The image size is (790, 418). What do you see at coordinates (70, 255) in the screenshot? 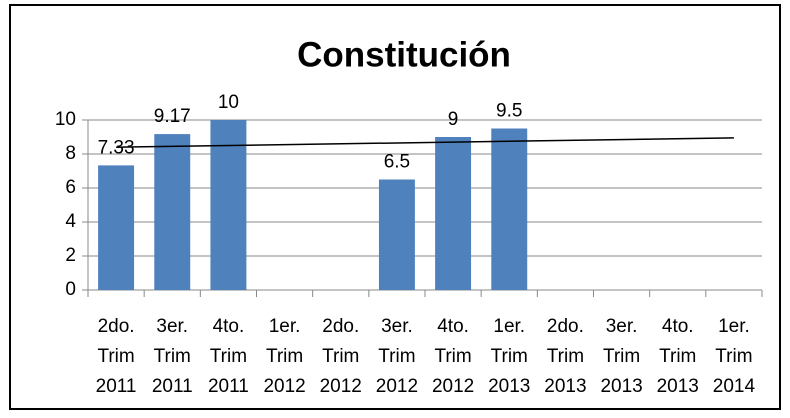
I see `y-tick-label: 2` at bounding box center [70, 255].